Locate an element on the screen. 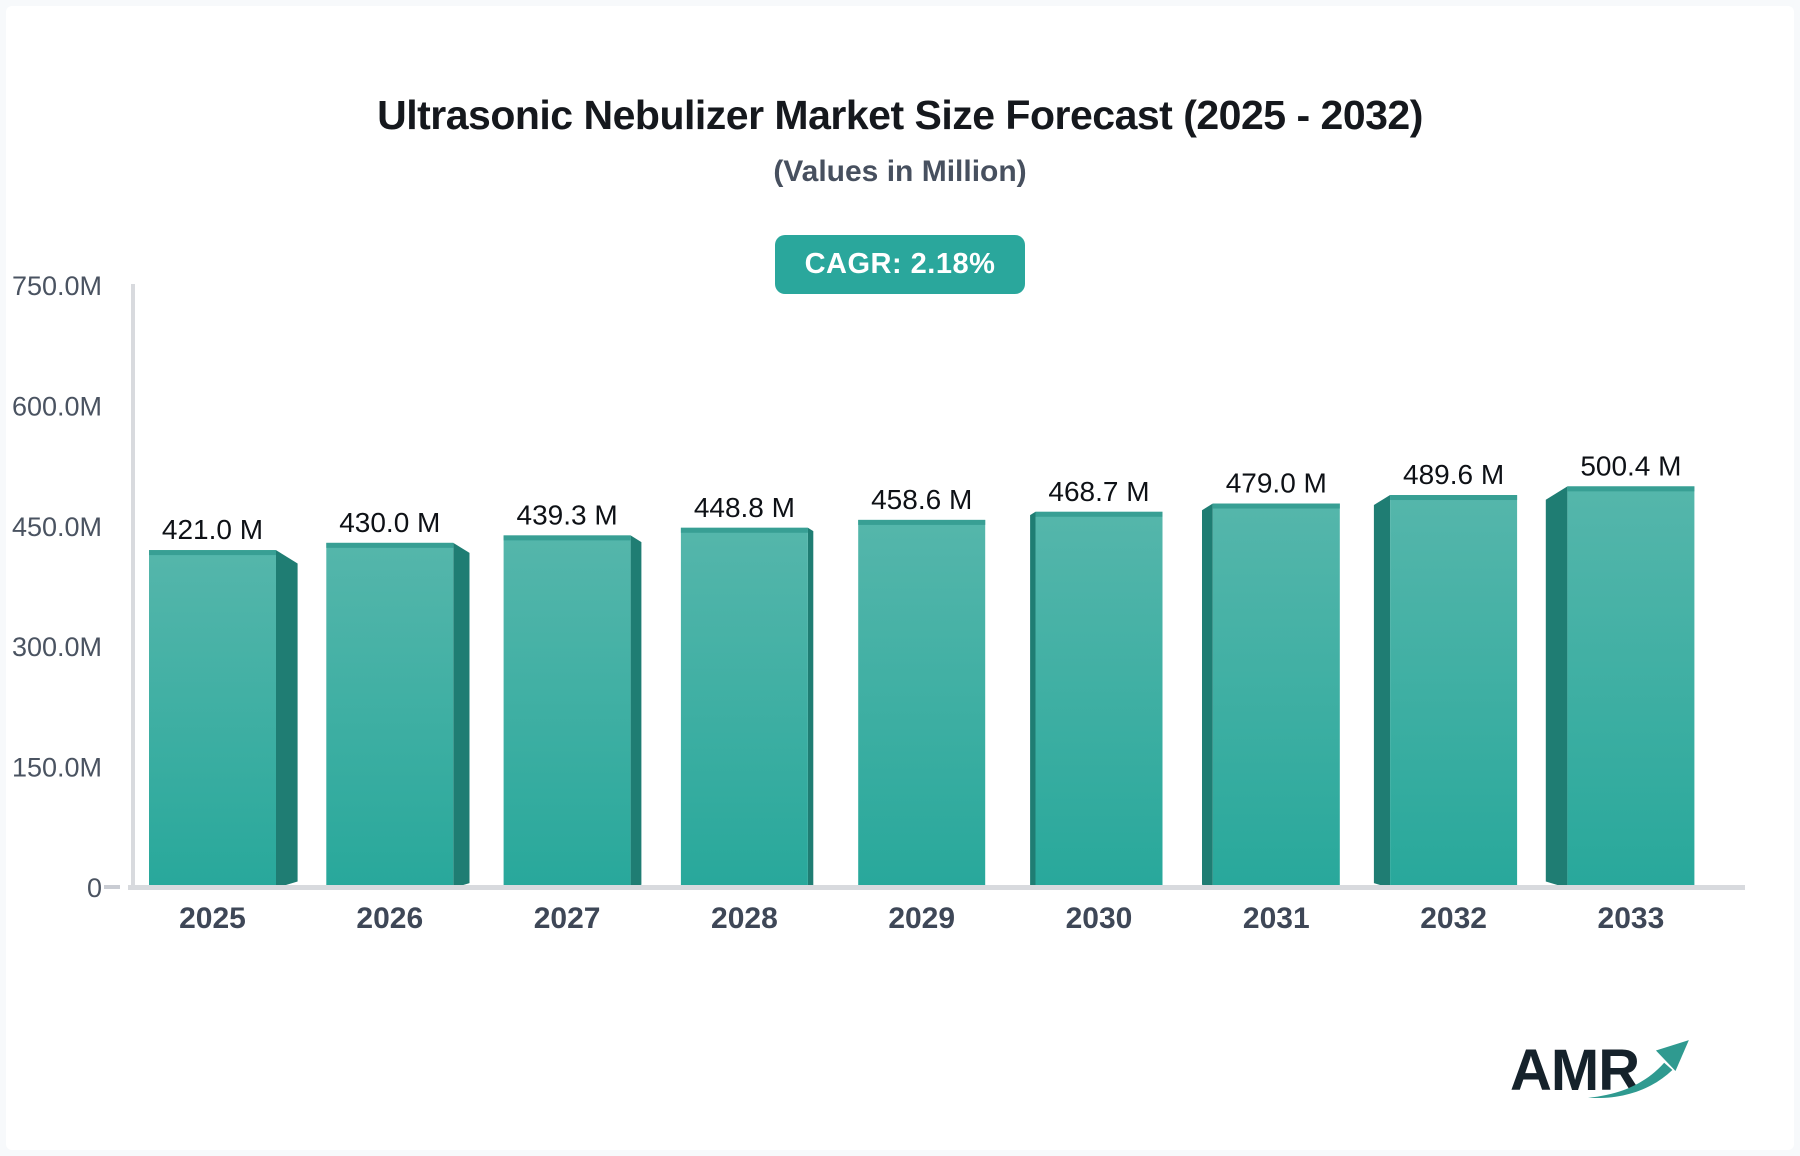 The image size is (1800, 1156). y-axis-label: 0 is located at coordinates (94, 888).